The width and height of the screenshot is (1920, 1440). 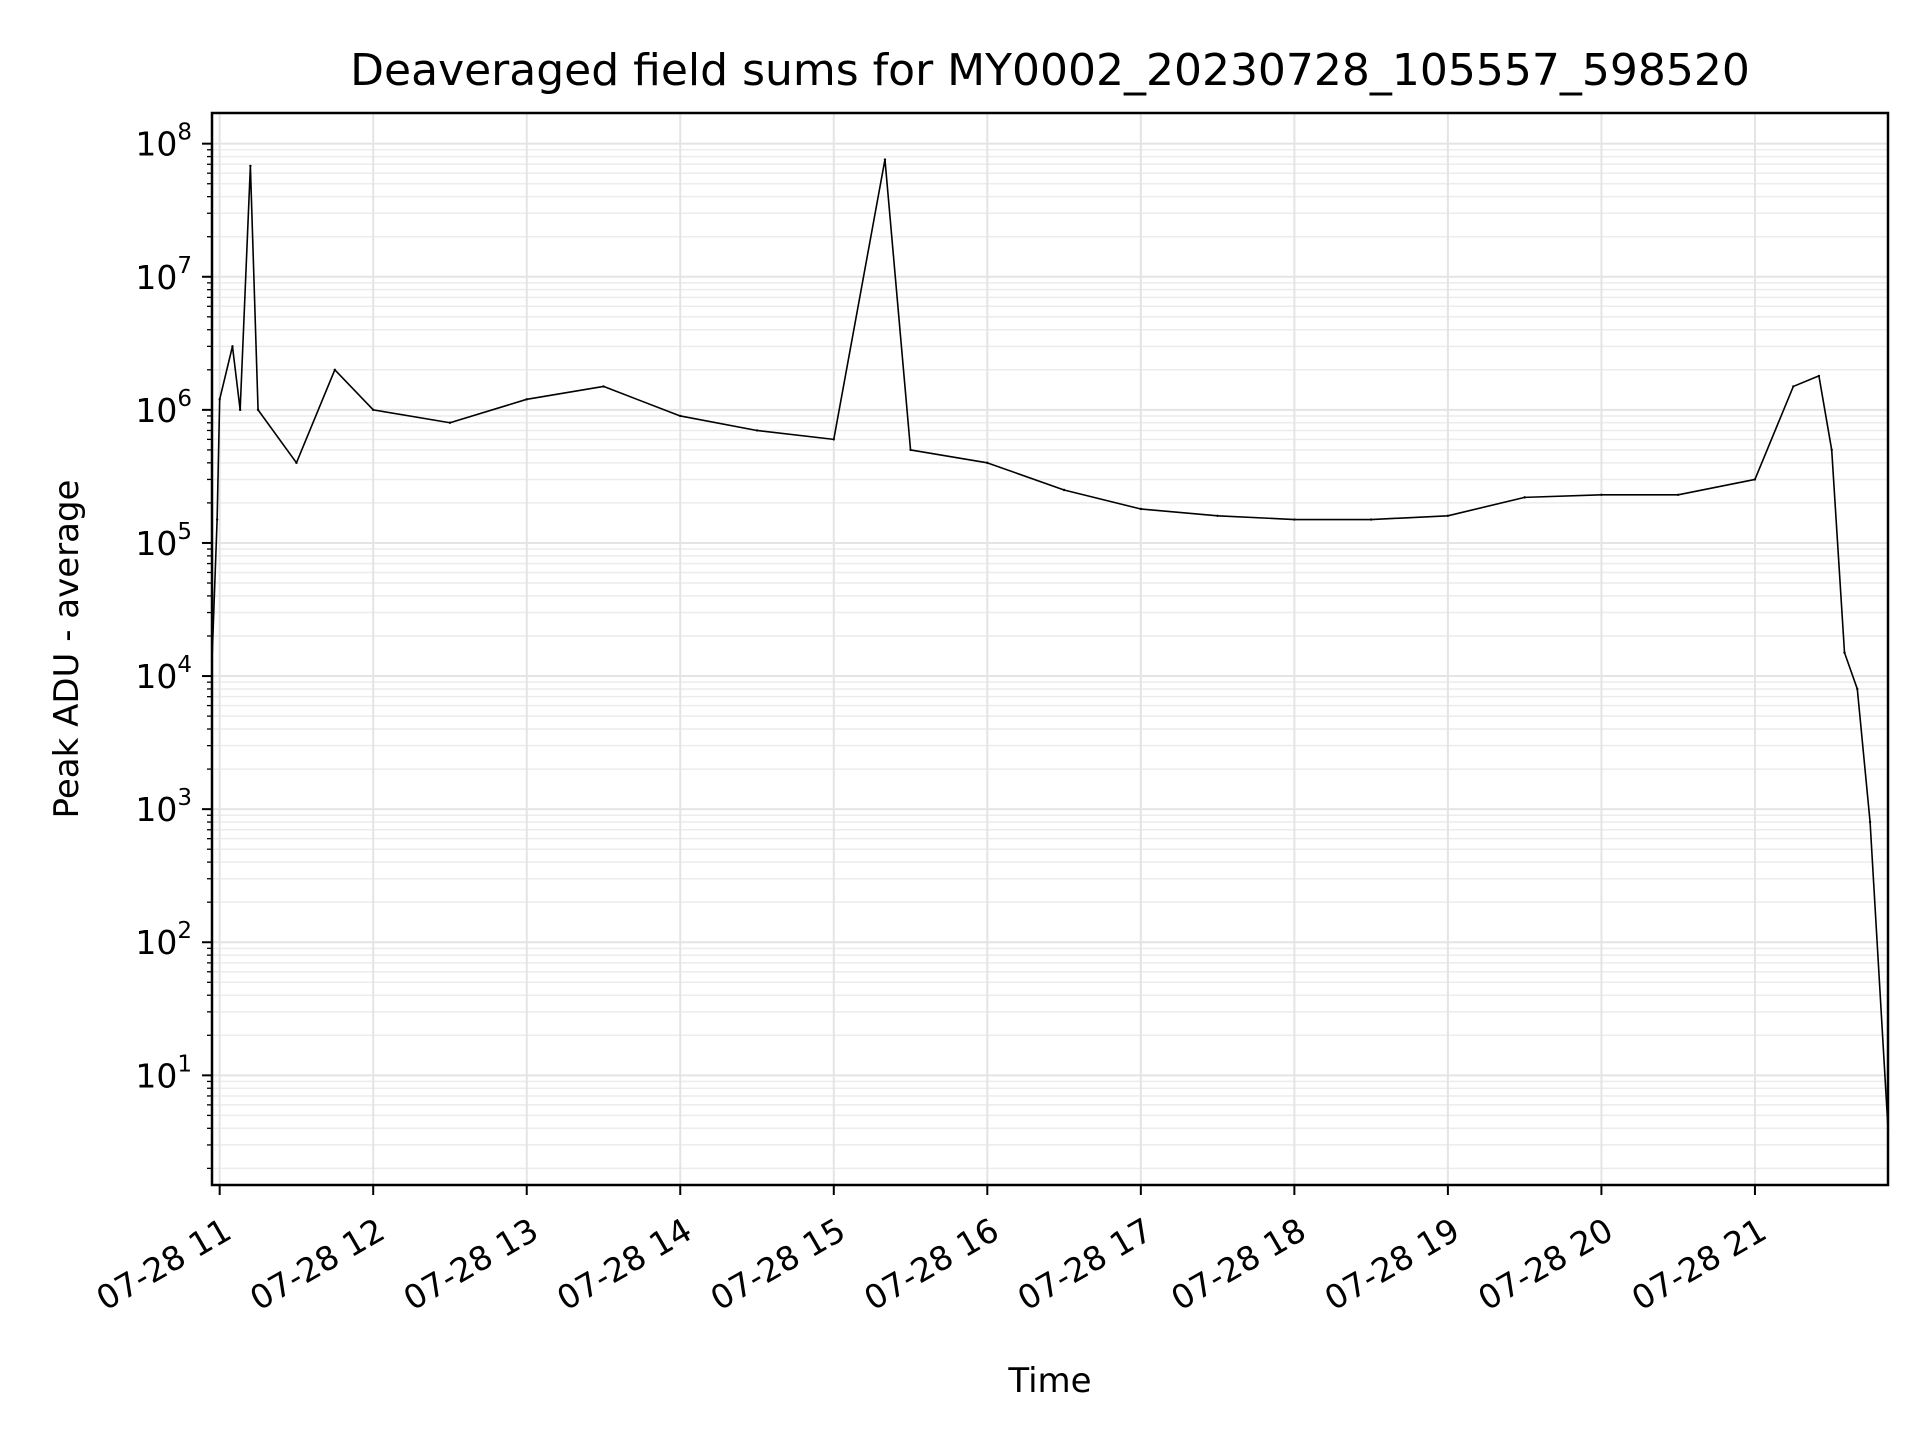 I want to click on y-tick-label: 10⁸, so click(x=163, y=142).